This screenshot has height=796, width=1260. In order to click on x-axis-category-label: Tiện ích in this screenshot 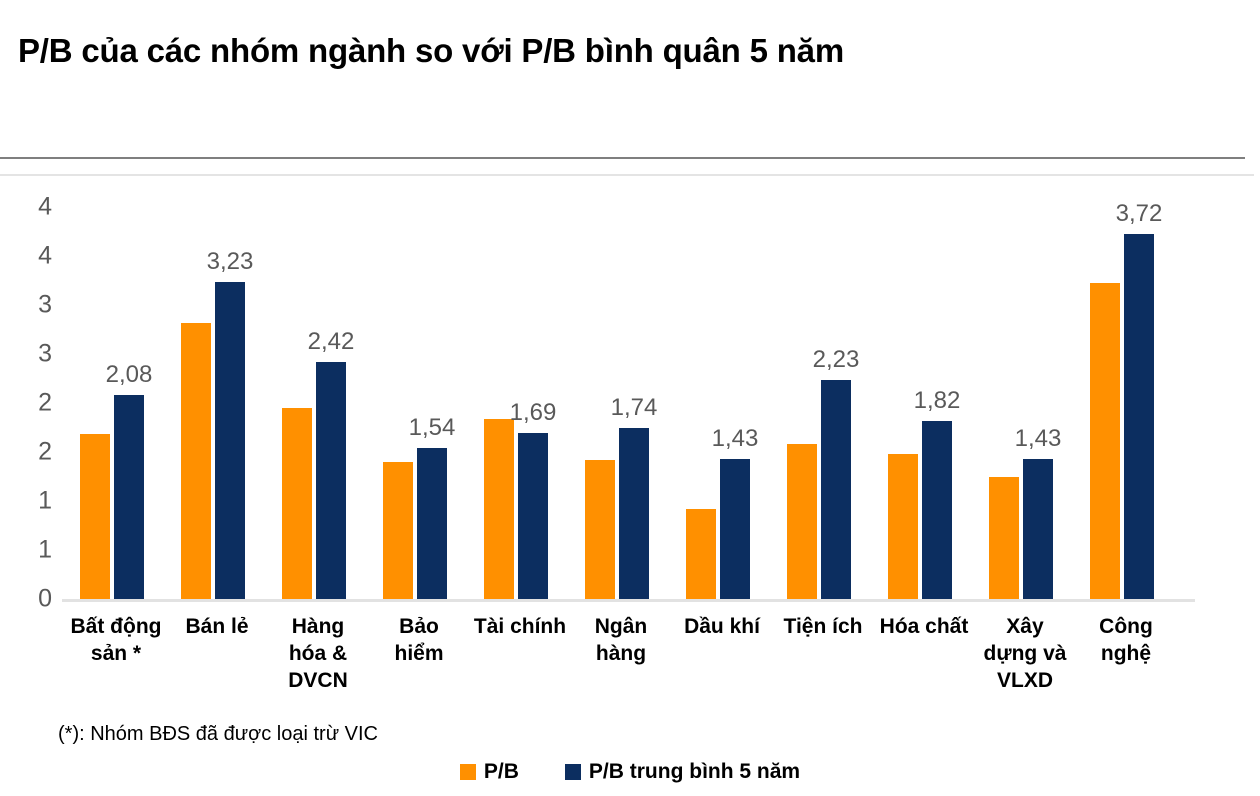, I will do `click(823, 626)`.